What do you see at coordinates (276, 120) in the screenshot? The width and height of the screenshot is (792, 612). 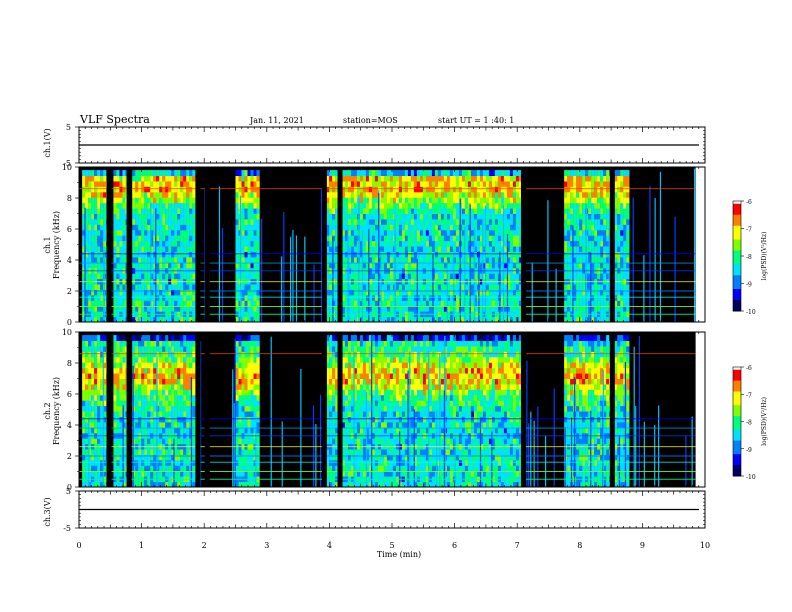 I see `date-label: Jan. 11, 2021` at bounding box center [276, 120].